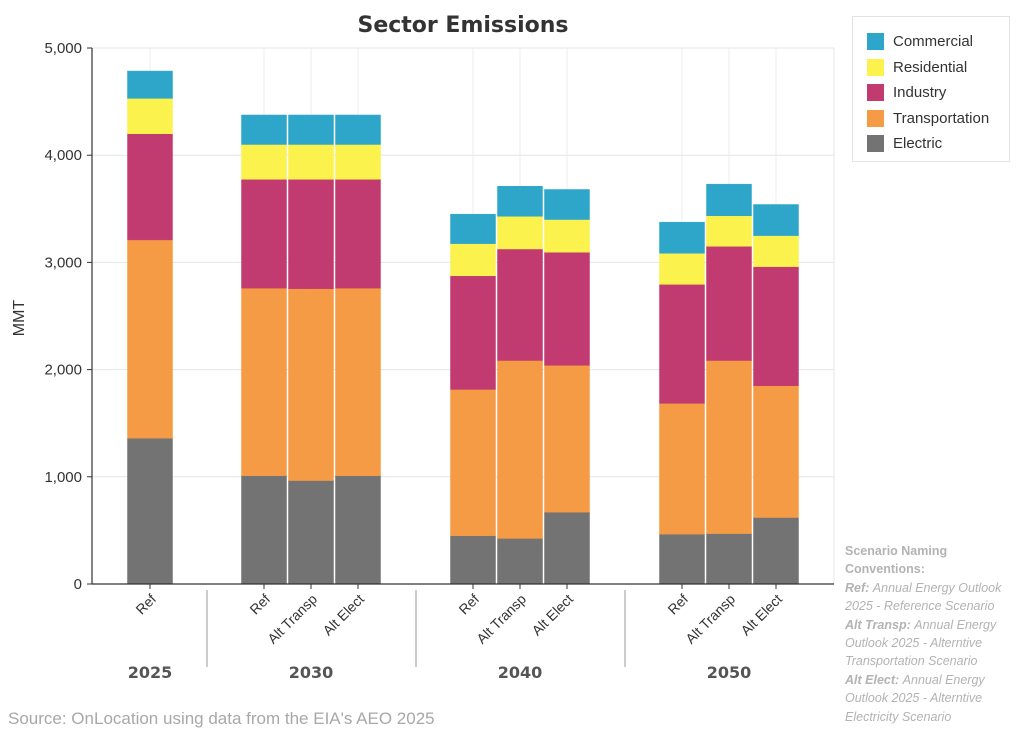 The height and width of the screenshot is (737, 1024). I want to click on legend-item-residential: Residential, so click(938, 68).